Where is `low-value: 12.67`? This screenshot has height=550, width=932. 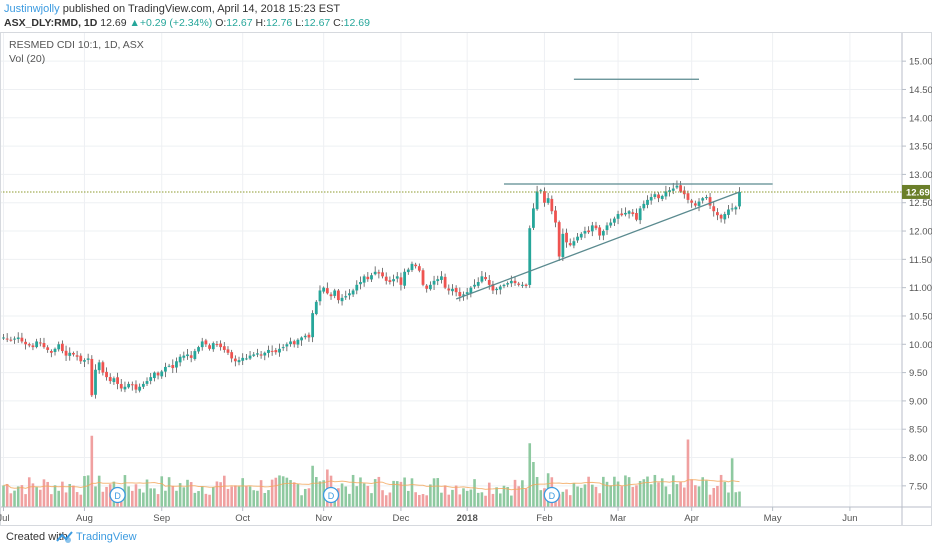 low-value: 12.67 is located at coordinates (317, 23).